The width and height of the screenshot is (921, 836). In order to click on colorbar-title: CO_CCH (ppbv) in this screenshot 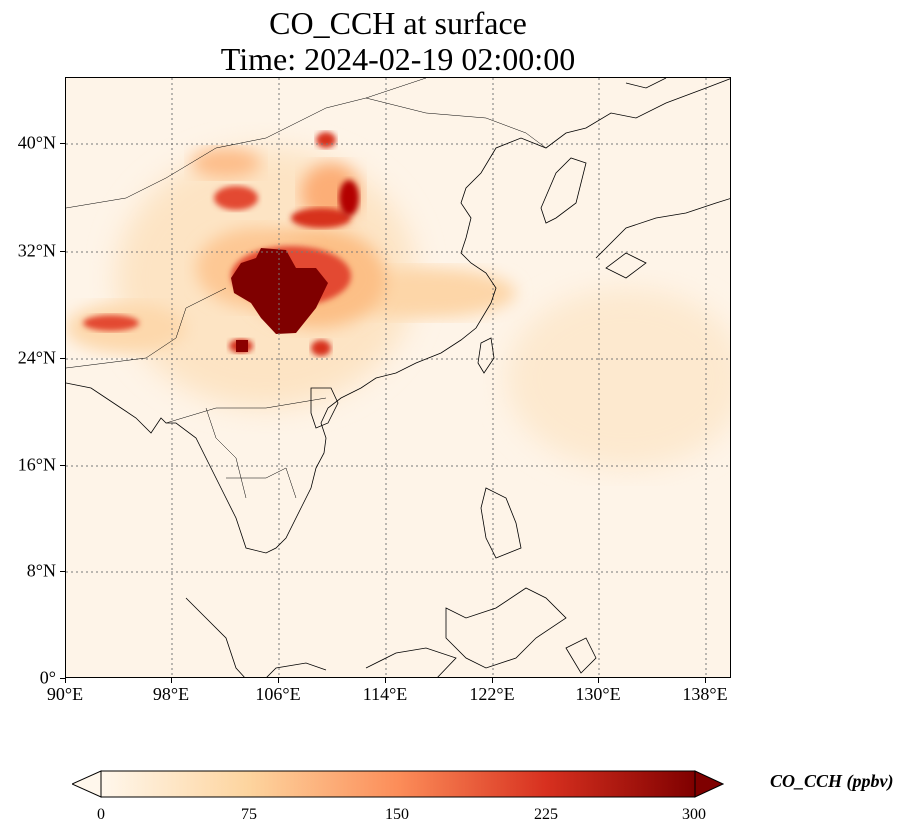, I will do `click(832, 781)`.